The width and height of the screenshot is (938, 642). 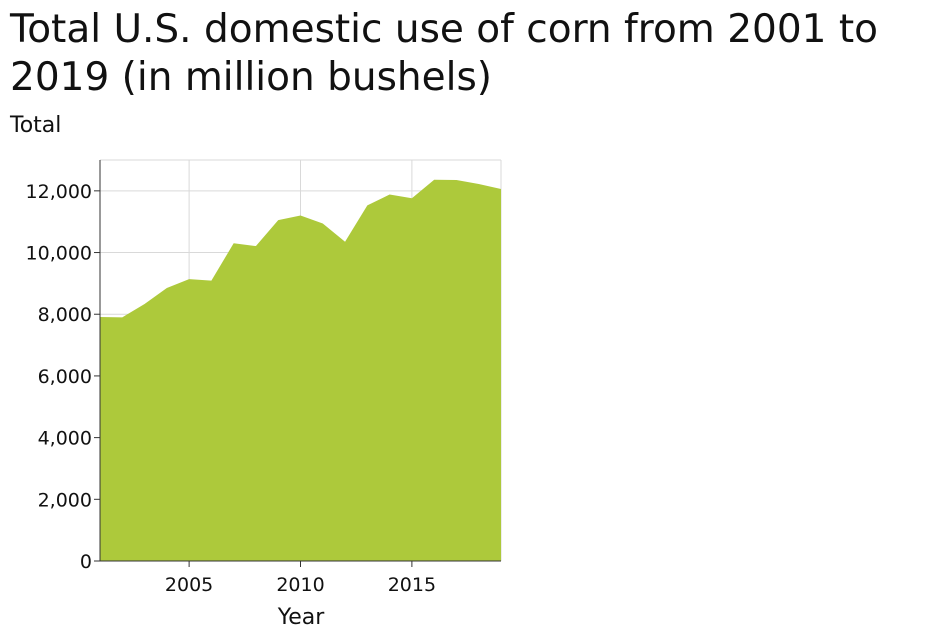 What do you see at coordinates (65, 500) in the screenshot?
I see `y-tick-label: 2,000` at bounding box center [65, 500].